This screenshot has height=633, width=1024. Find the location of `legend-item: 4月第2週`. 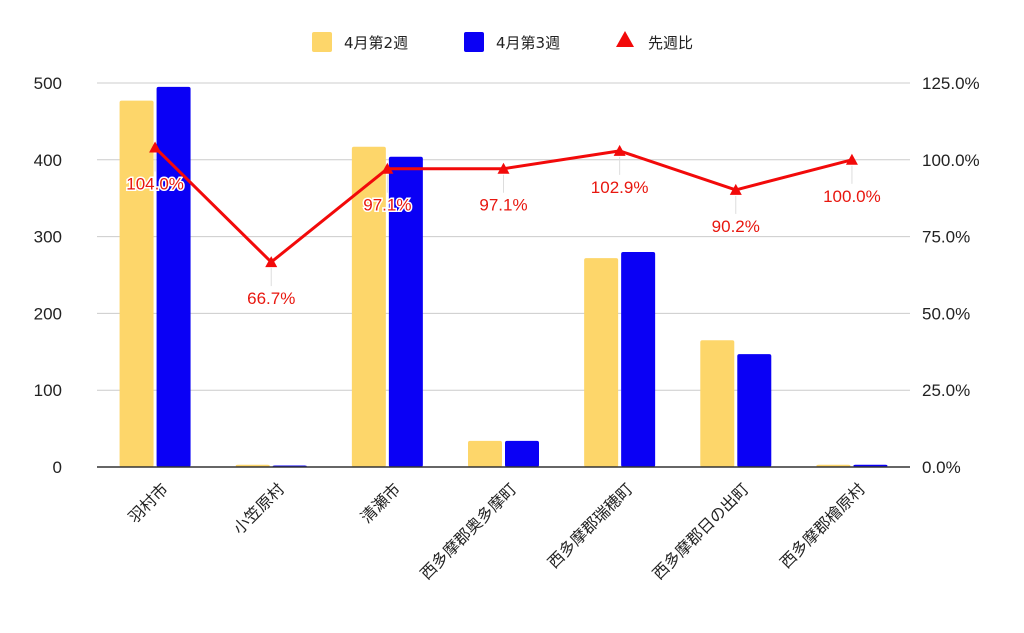

legend-item: 4月第2週 is located at coordinates (360, 42).